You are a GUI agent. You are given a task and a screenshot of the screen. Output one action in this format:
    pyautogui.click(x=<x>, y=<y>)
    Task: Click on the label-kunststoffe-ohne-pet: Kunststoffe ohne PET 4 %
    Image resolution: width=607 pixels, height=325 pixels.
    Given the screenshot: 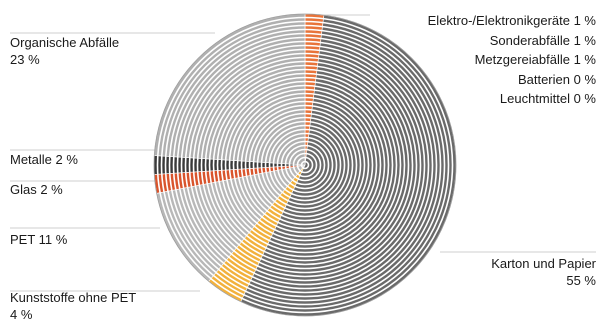 What is the action you would take?
    pyautogui.click(x=73, y=306)
    